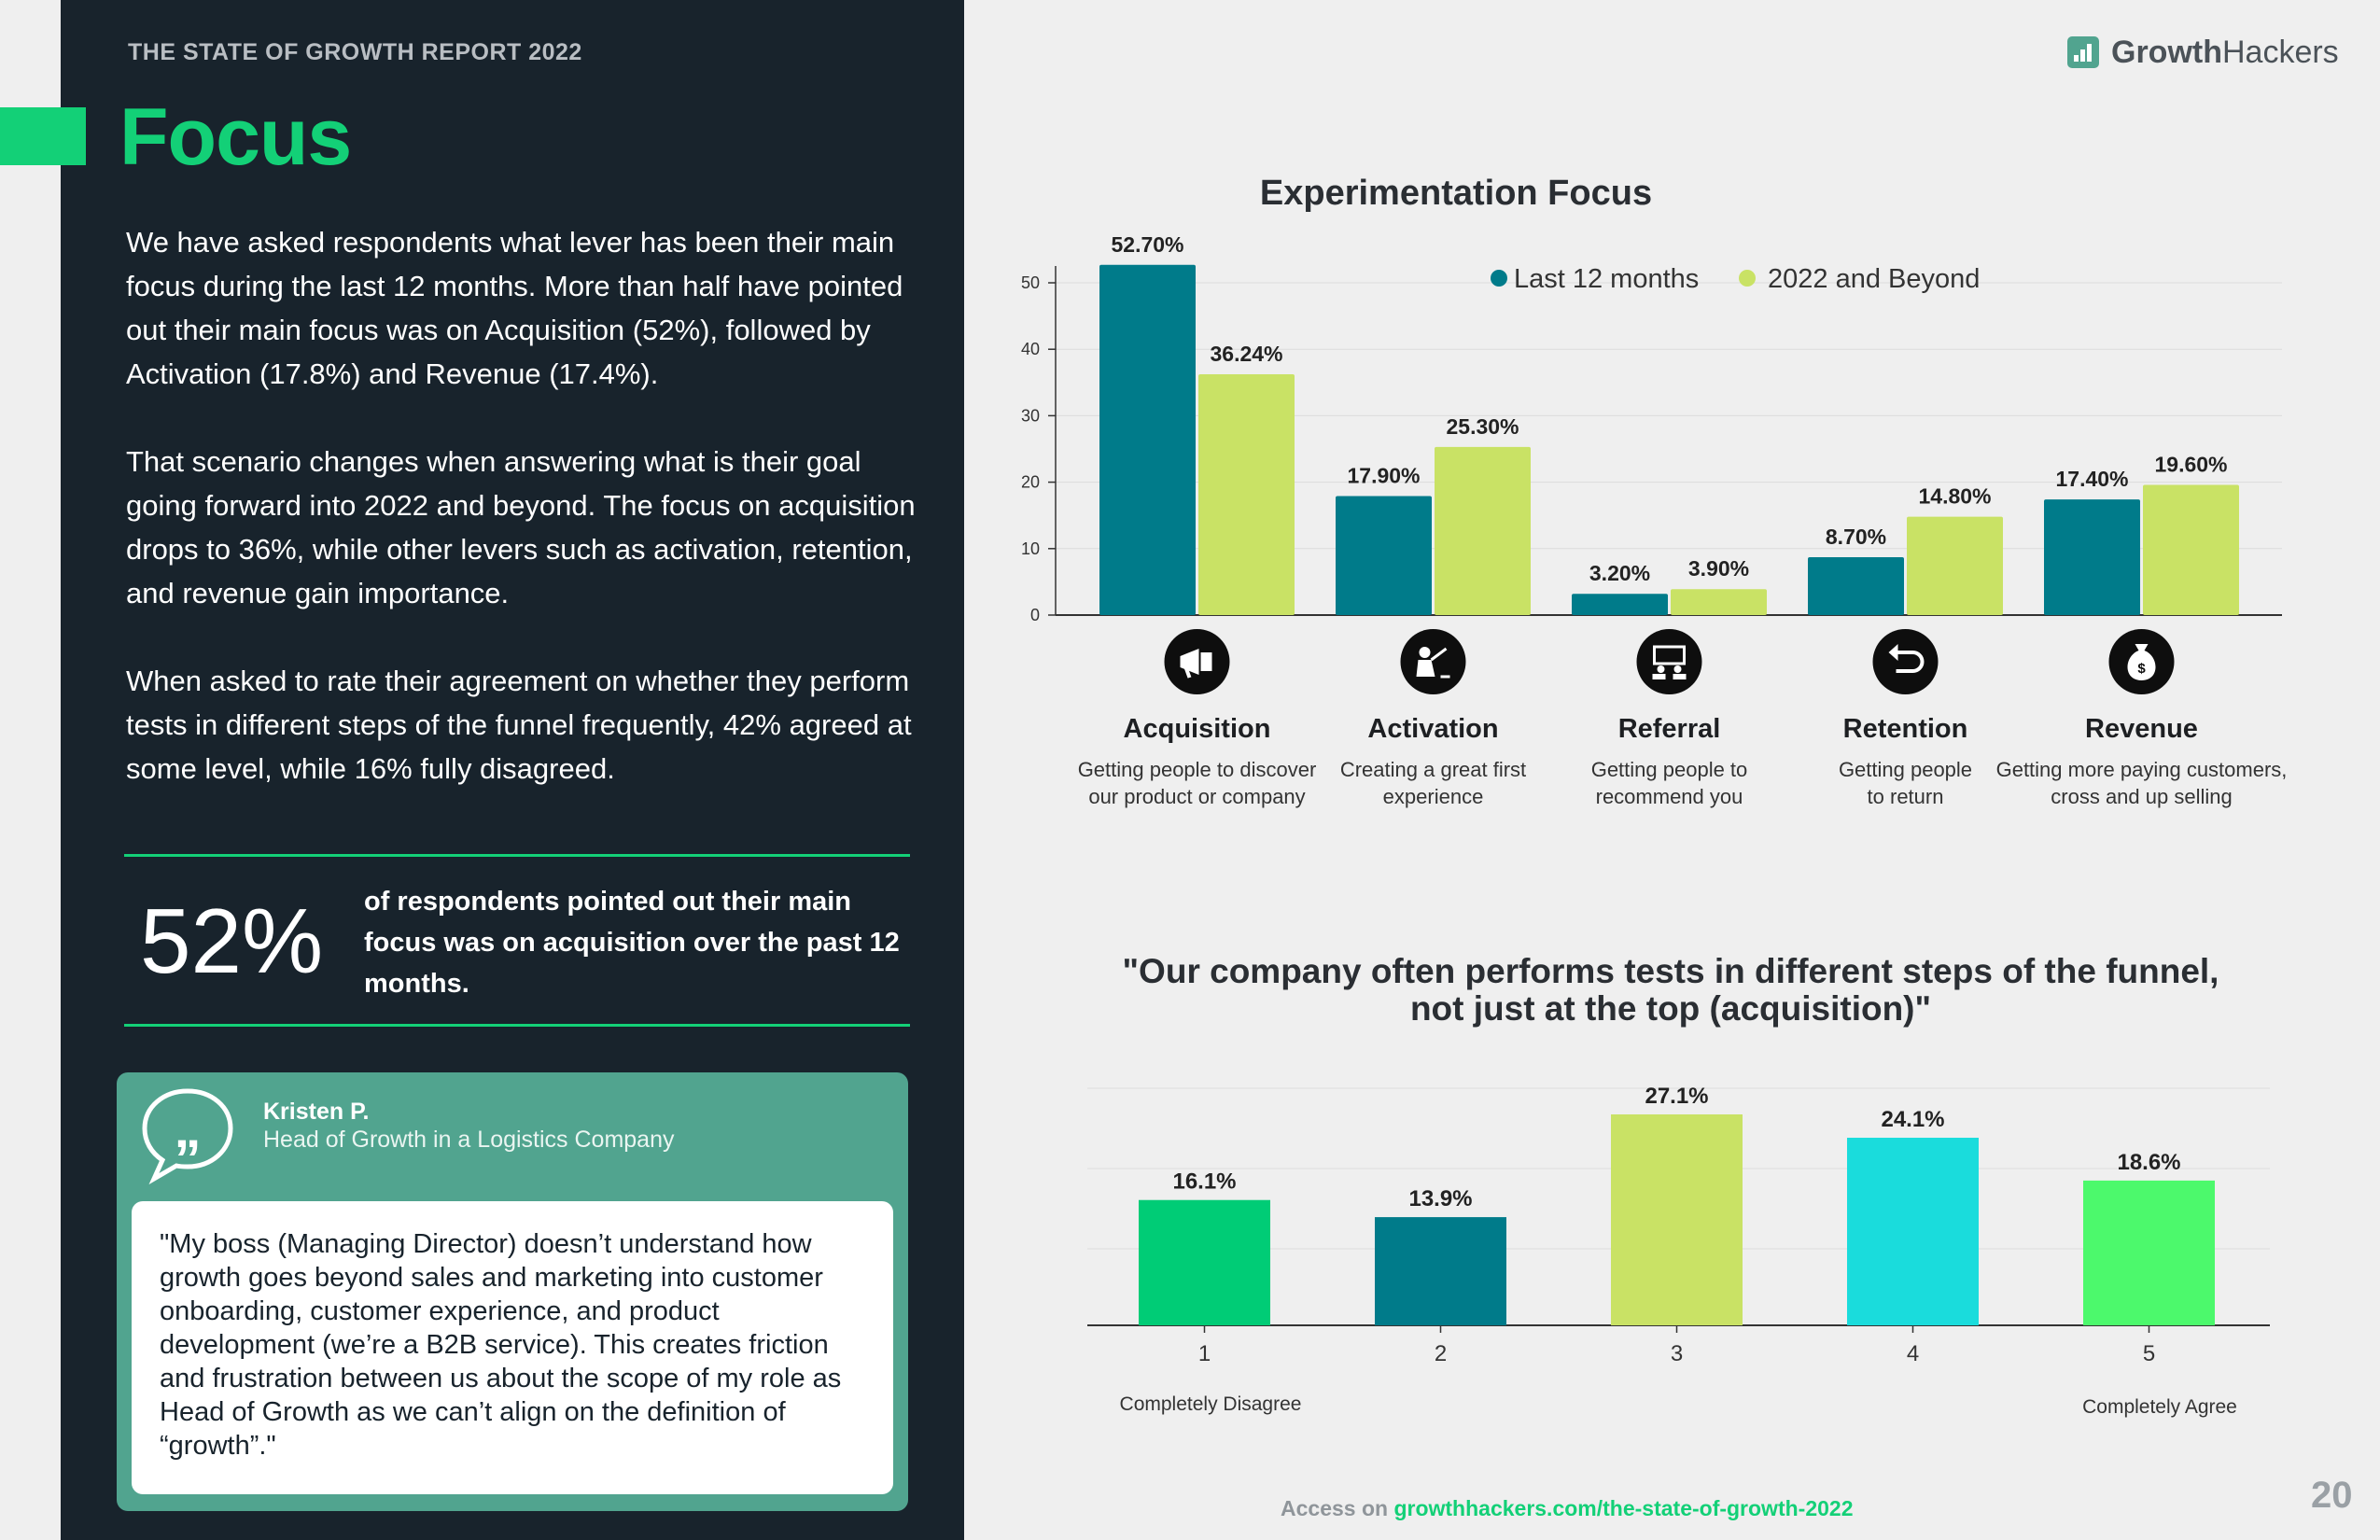 Image resolution: width=2380 pixels, height=1540 pixels. Describe the element at coordinates (1335, 1508) in the screenshot. I see `footer-prefix: Access on` at that location.